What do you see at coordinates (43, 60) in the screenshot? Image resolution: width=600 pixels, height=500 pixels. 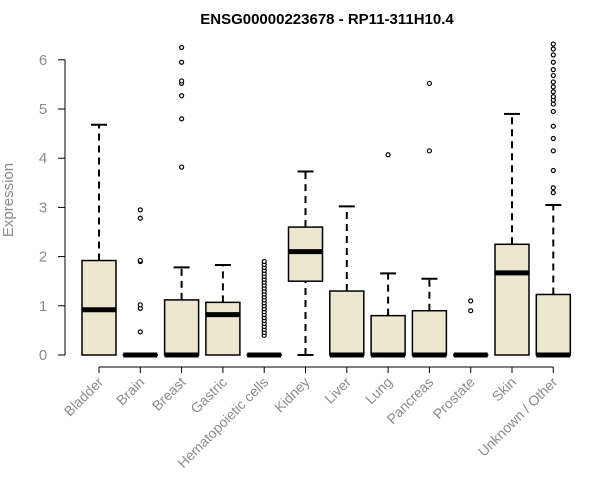 I see `y-tick-label: 6` at bounding box center [43, 60].